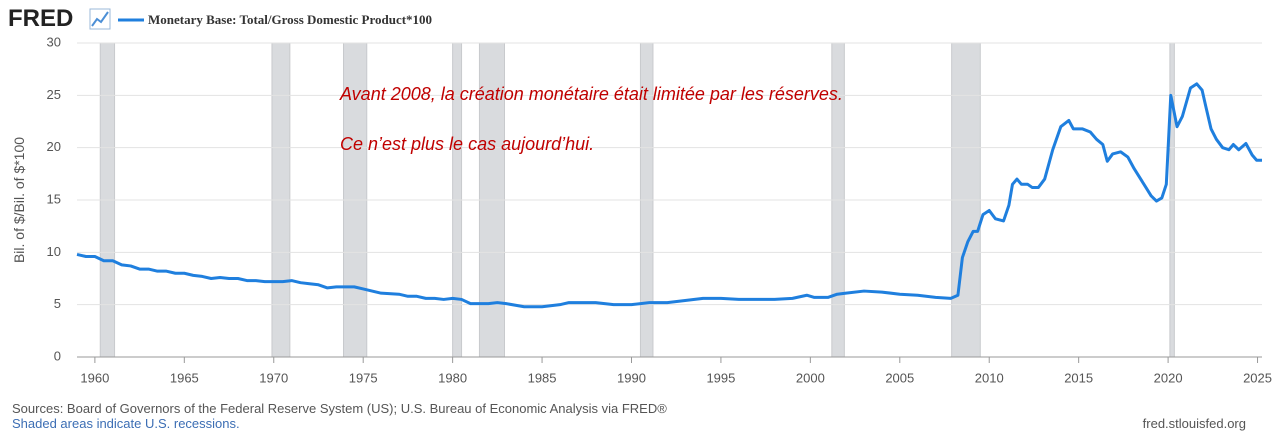 Image resolution: width=1280 pixels, height=440 pixels. Describe the element at coordinates (54, 41) in the screenshot. I see `y-tick-label: 30` at that location.